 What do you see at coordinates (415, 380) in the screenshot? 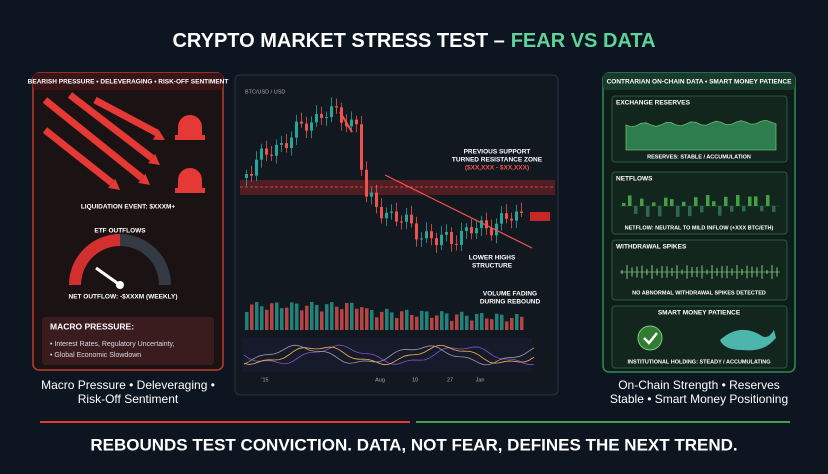
I see `x-label: 10` at bounding box center [415, 380].